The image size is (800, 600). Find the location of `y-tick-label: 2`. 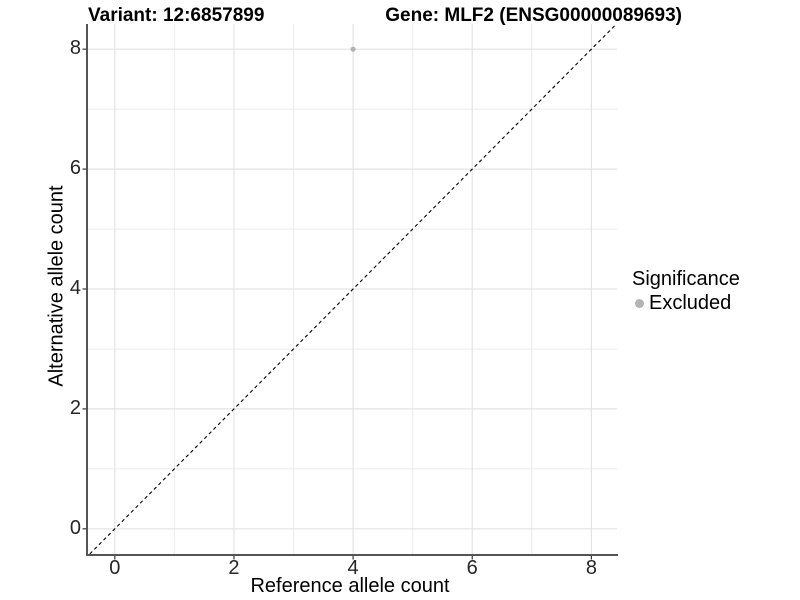

y-tick-label: 2 is located at coordinates (75, 407).